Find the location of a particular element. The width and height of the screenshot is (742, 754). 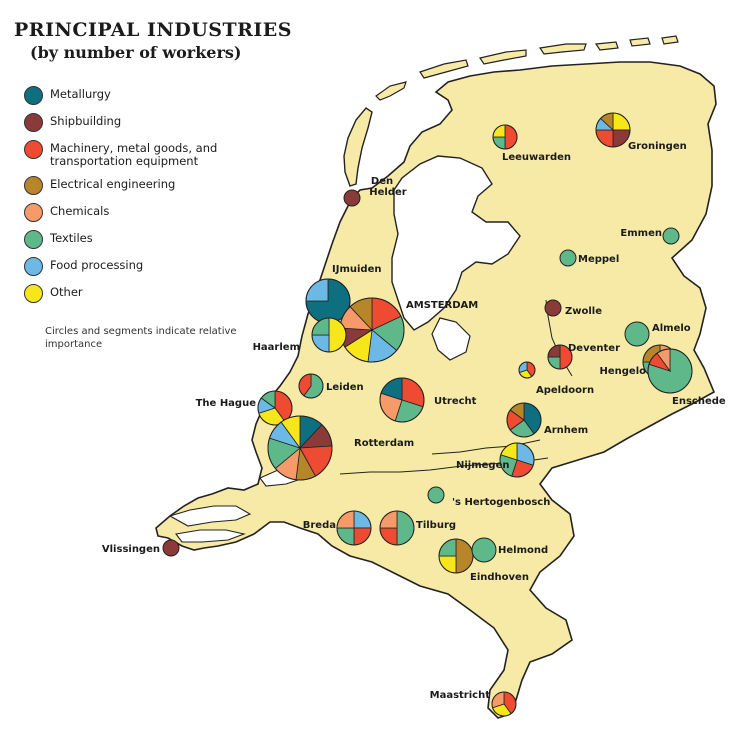

pie-outline-leeuwarden is located at coordinates (505, 137).